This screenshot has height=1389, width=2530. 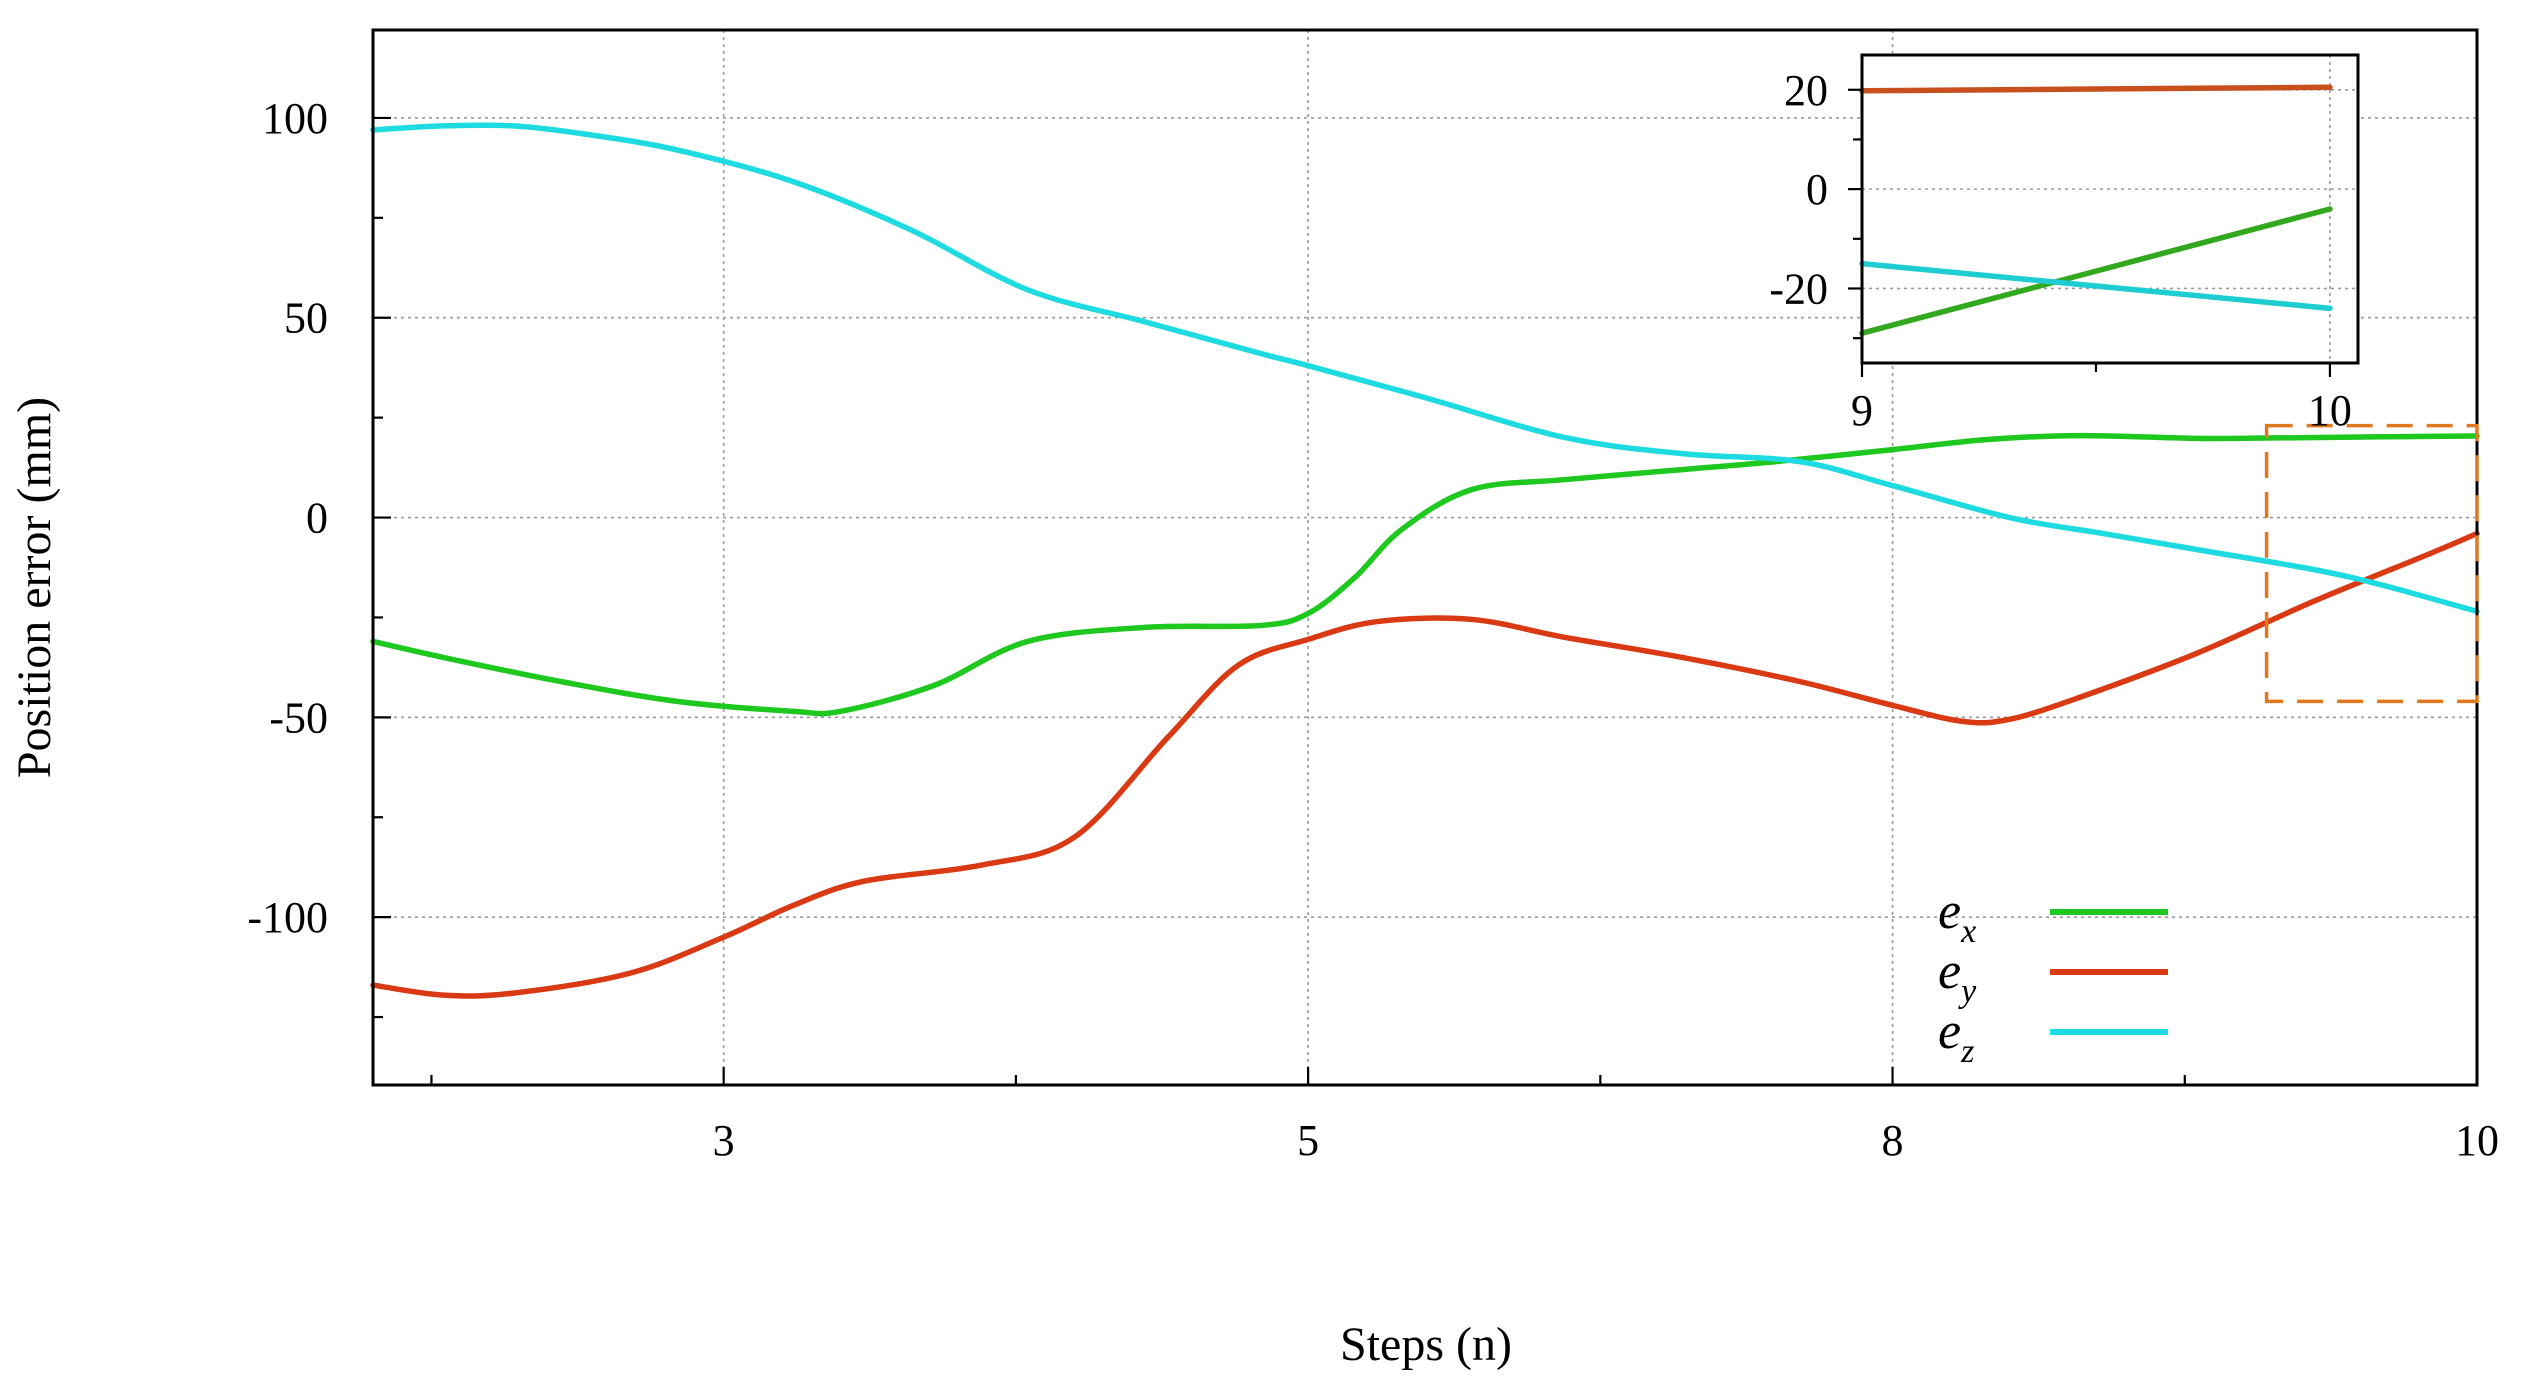 I want to click on legend-label-sub: x, so click(x=1968, y=931).